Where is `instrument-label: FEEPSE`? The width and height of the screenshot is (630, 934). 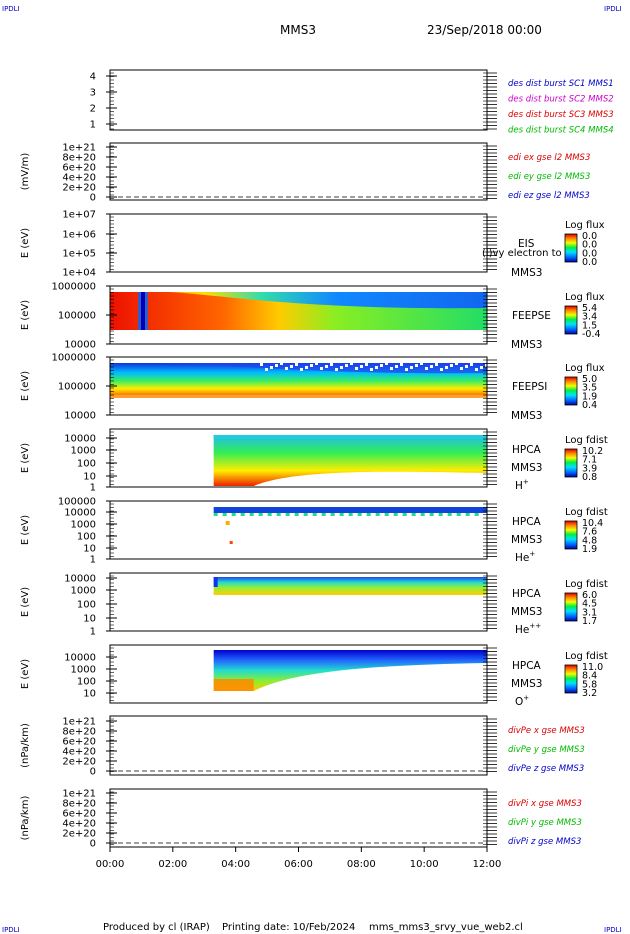
instrument-label: FEEPSE is located at coordinates (531, 316).